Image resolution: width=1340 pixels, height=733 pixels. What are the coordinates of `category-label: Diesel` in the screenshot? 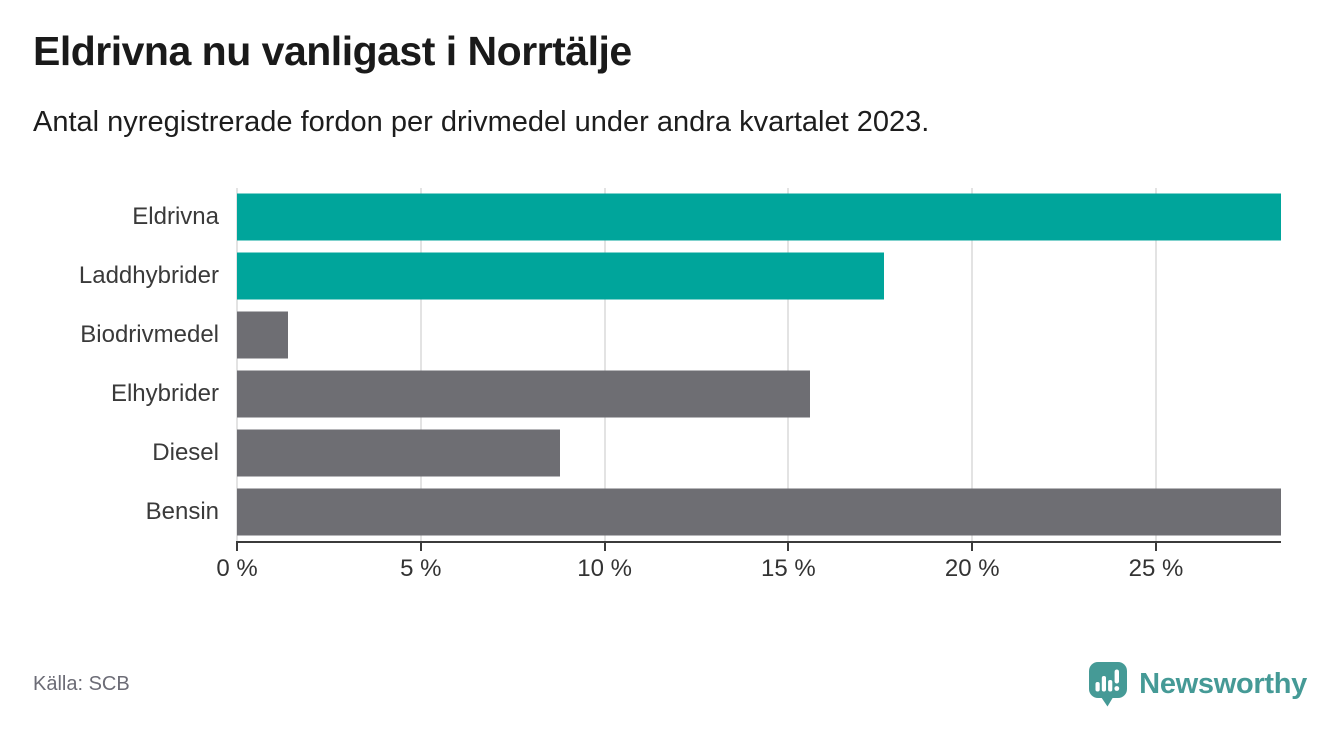 It's located at (185, 452).